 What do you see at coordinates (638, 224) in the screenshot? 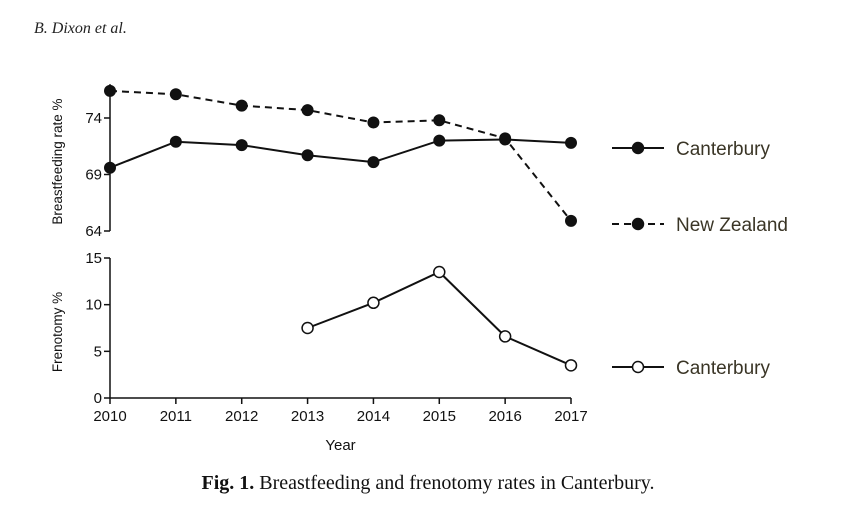
I see `legend-marker-new-zealand` at bounding box center [638, 224].